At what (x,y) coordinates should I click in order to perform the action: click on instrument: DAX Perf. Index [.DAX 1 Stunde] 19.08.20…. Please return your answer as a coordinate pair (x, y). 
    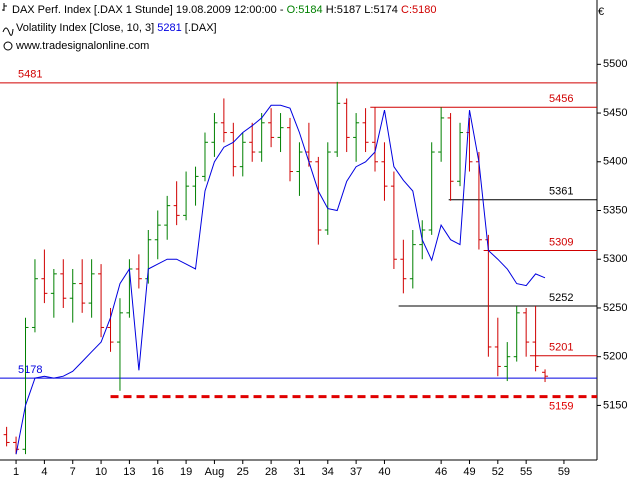
    Looking at the image, I should click on (224, 10).